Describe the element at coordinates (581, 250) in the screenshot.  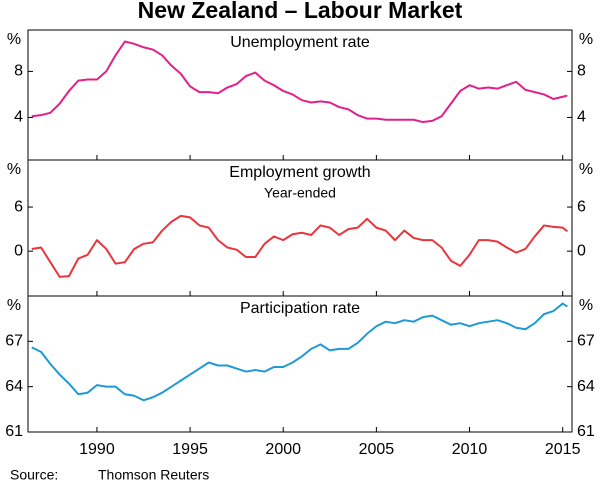
I see `y2-tick-label: 0` at that location.